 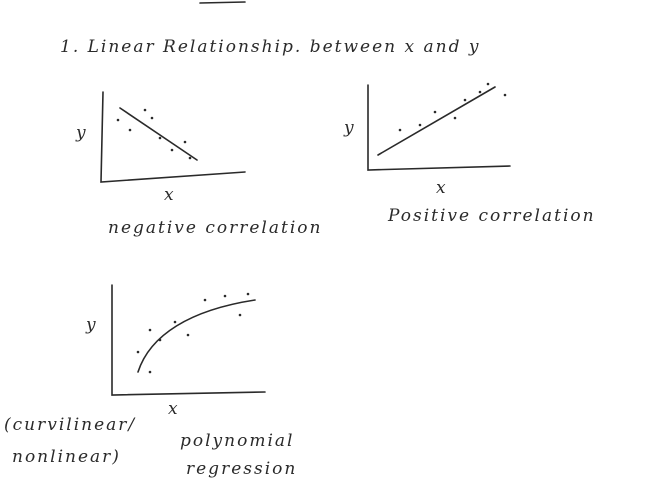 I want to click on note-line: polynomial, so click(x=237, y=441).